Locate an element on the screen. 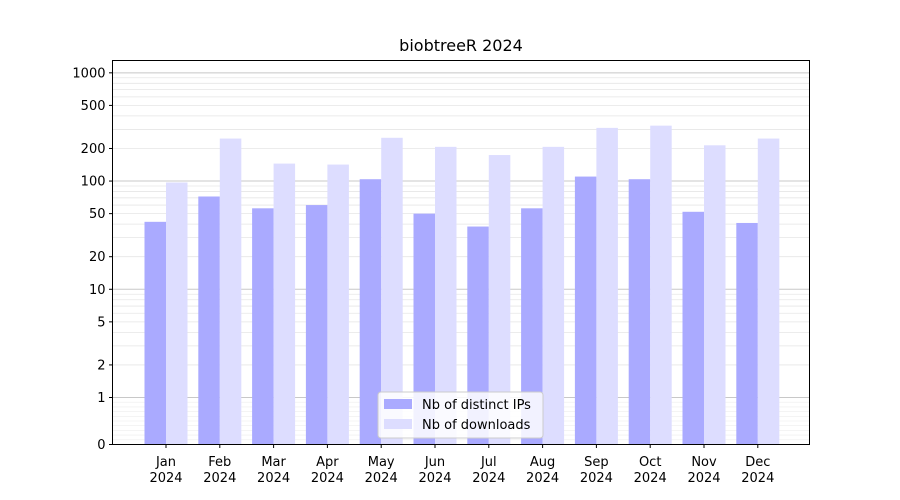 Image resolution: width=900 pixels, height=500 pixels. y-tick-label: 1000 is located at coordinates (88, 73).